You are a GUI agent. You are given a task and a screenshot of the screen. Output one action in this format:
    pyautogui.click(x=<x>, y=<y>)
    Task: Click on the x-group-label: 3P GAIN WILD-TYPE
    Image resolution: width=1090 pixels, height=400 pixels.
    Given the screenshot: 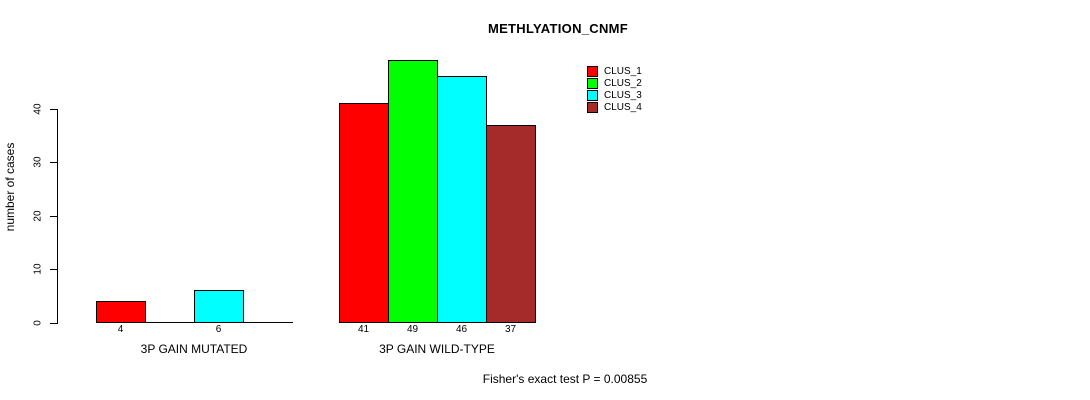 What is the action you would take?
    pyautogui.click(x=437, y=349)
    